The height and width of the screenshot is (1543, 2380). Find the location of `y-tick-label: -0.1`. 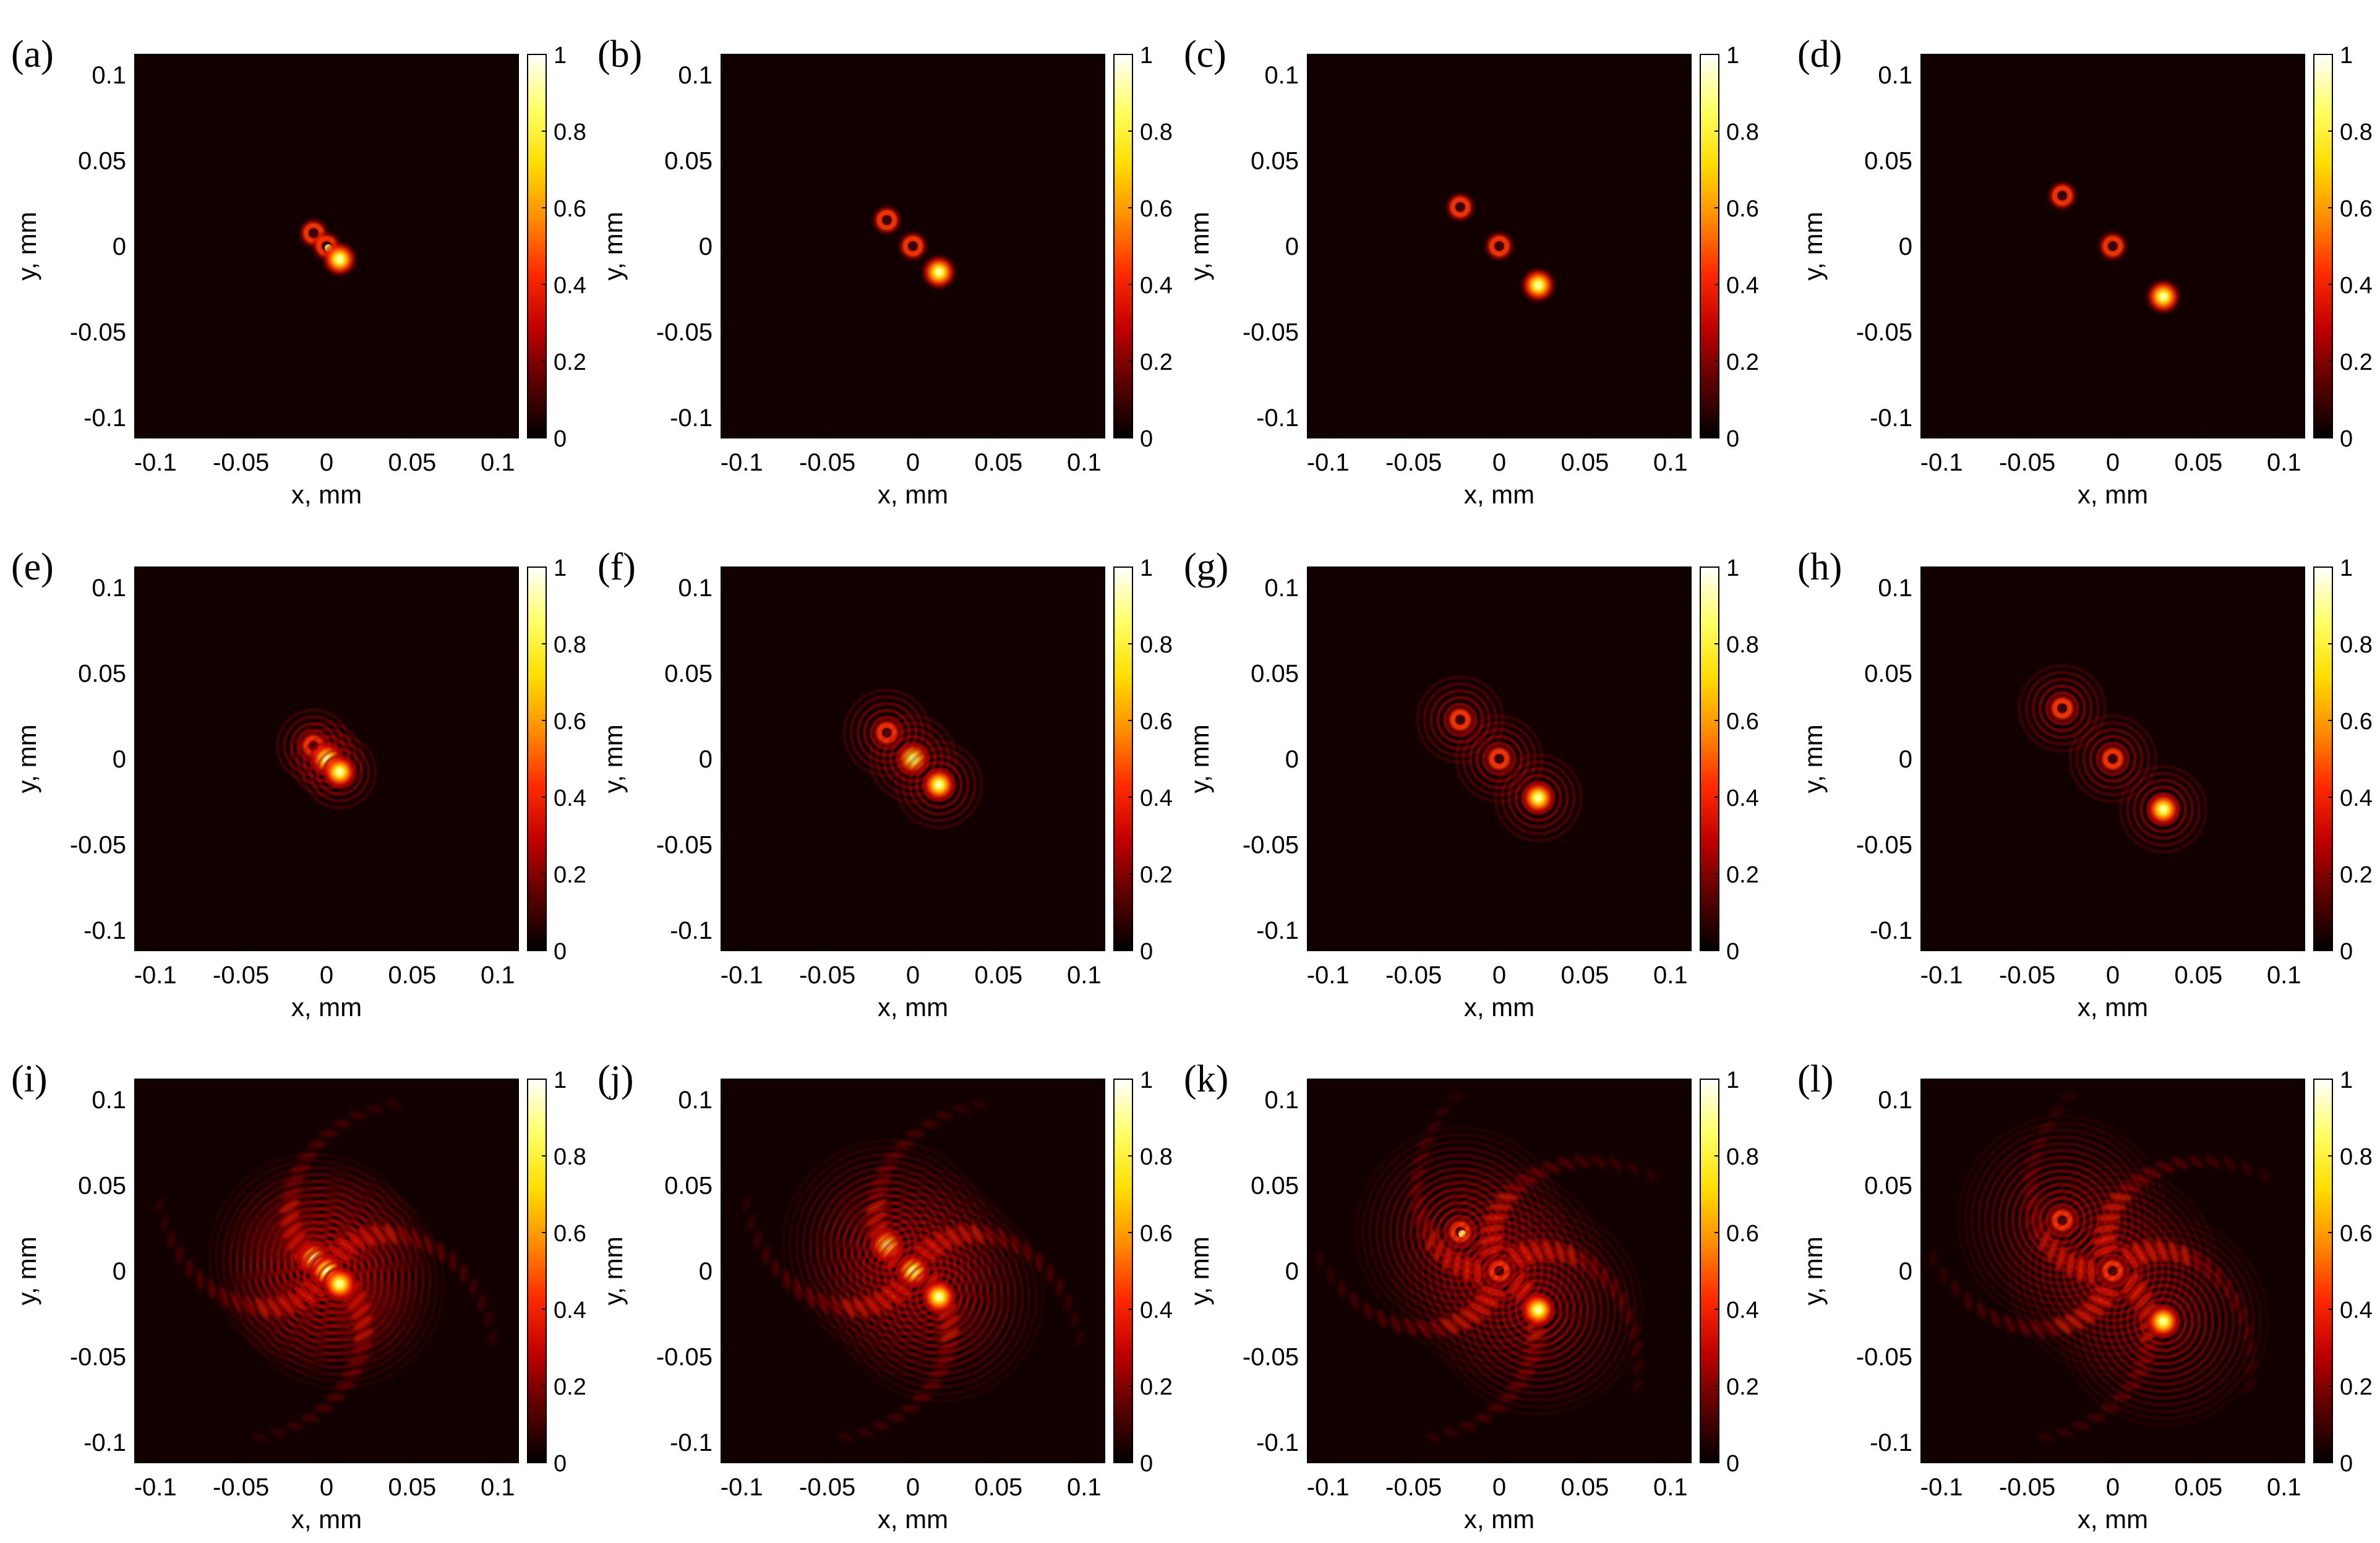

y-tick-label: -0.1 is located at coordinates (104, 1442).